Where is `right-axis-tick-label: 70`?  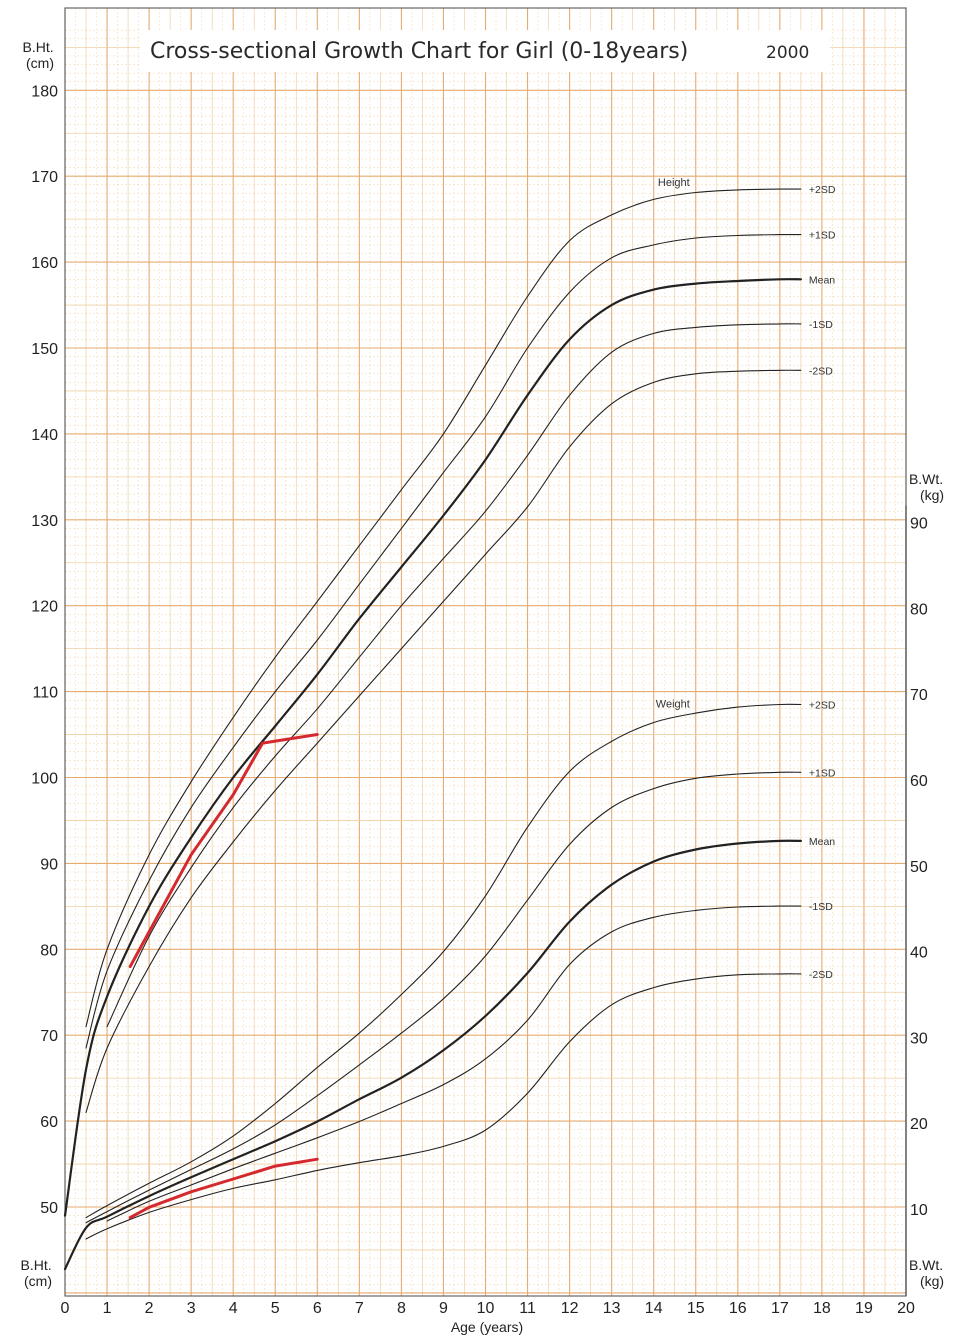 right-axis-tick-label: 70 is located at coordinates (919, 695).